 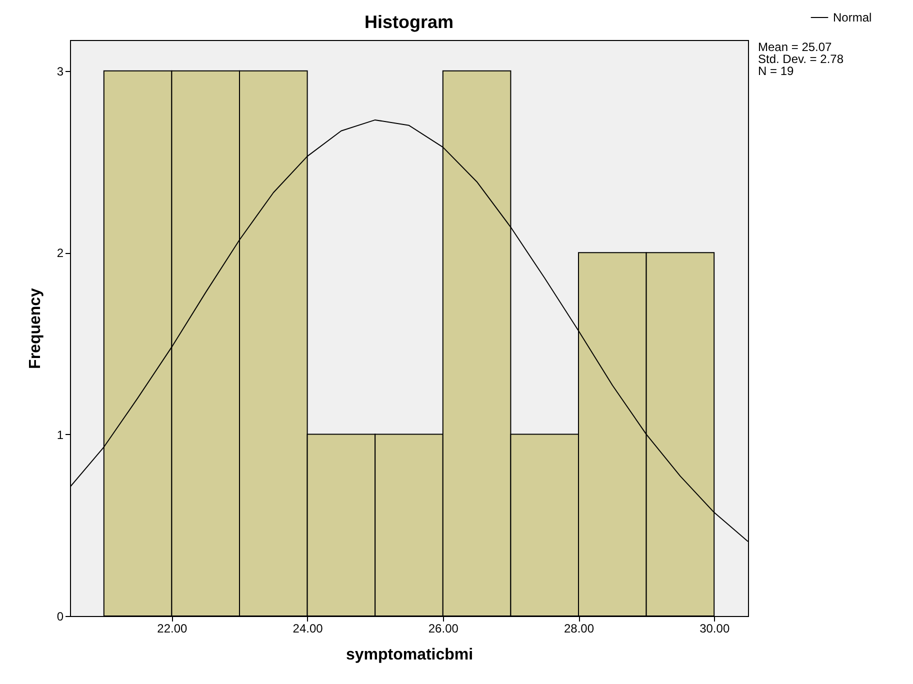 What do you see at coordinates (852, 17) in the screenshot?
I see `legend-label: Normal` at bounding box center [852, 17].